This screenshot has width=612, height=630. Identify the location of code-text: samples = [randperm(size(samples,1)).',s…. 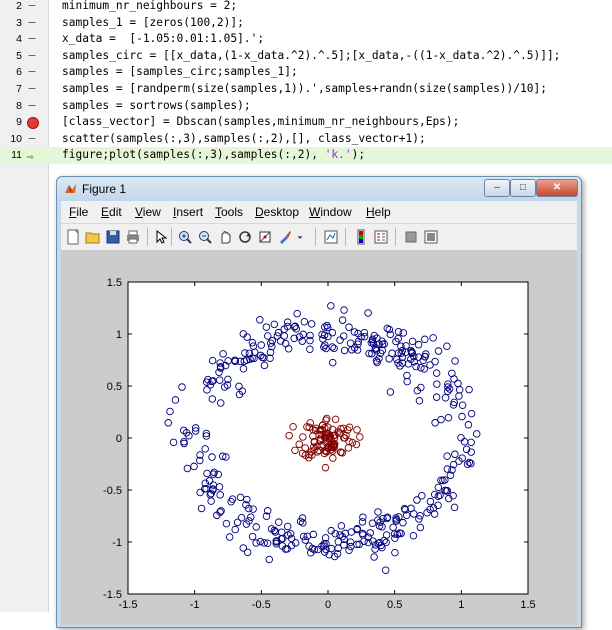
(304, 88).